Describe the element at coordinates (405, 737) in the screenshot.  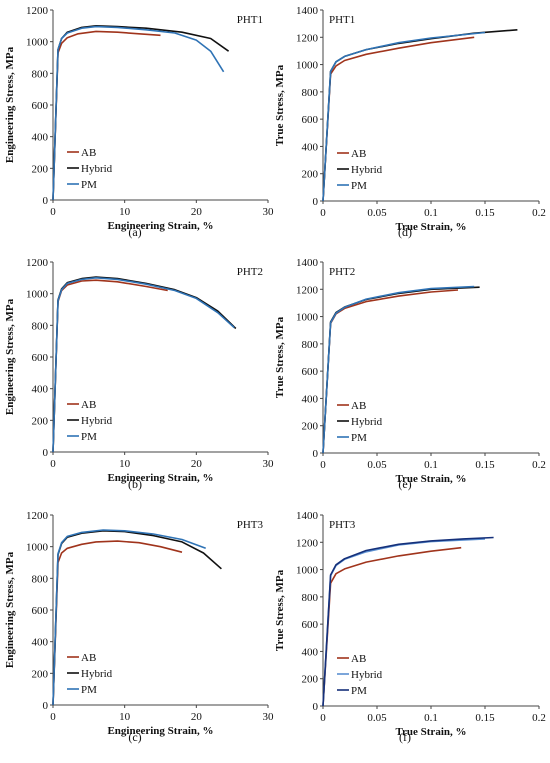
I see `subfigure-label: (f)` at that location.